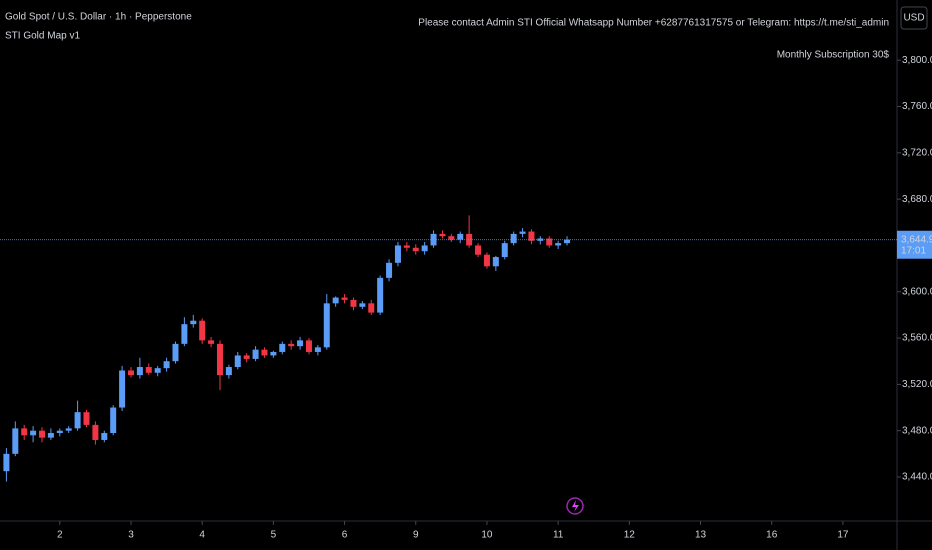 The image size is (932, 550). What do you see at coordinates (916, 239) in the screenshot?
I see `last-price-label: 3,644.93` at bounding box center [916, 239].